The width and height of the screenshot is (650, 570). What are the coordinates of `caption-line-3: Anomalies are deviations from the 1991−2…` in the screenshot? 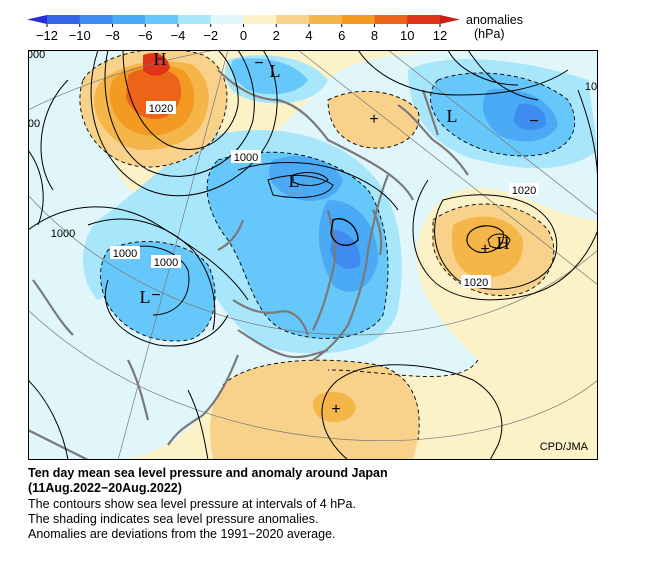 It's located at (182, 534).